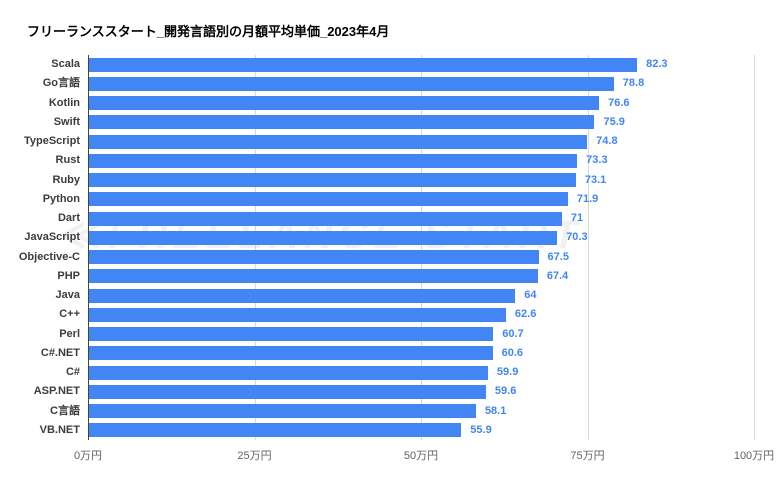 The height and width of the screenshot is (480, 780). Describe the element at coordinates (633, 83) in the screenshot. I see `value-label: 78.8` at that location.